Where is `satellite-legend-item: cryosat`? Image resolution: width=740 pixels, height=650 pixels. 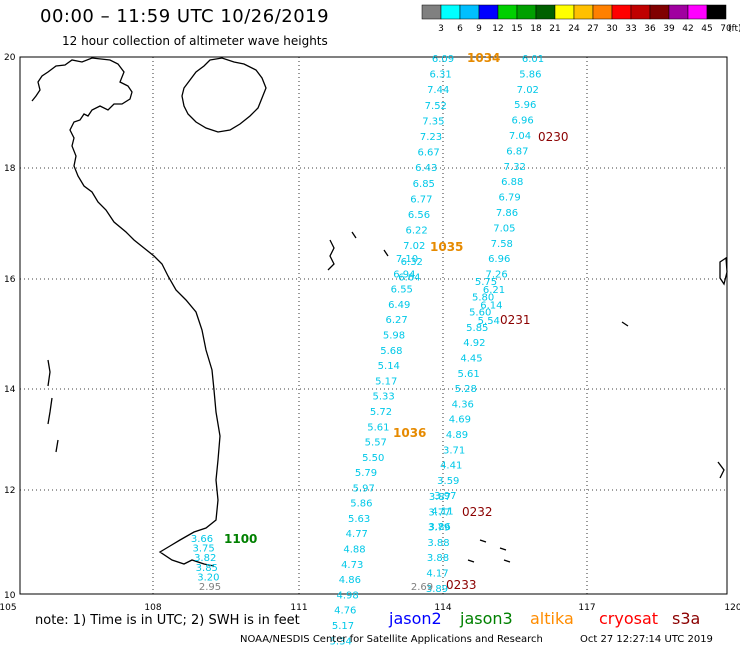
satellite-legend-item: cryosat is located at coordinates (629, 618).